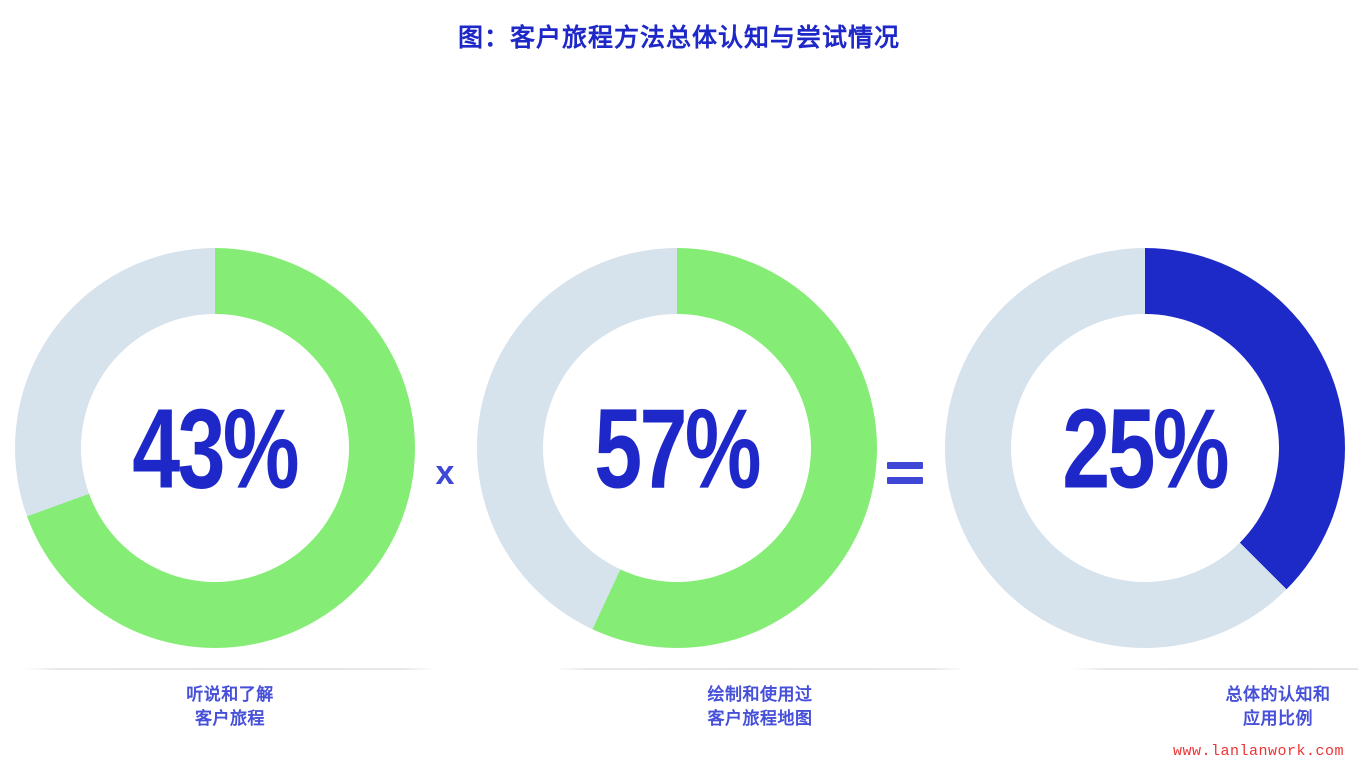 Image resolution: width=1358 pixels, height=770 pixels. Describe the element at coordinates (760, 719) in the screenshot. I see `caption-line-1-2: 客户旅程地图` at that location.